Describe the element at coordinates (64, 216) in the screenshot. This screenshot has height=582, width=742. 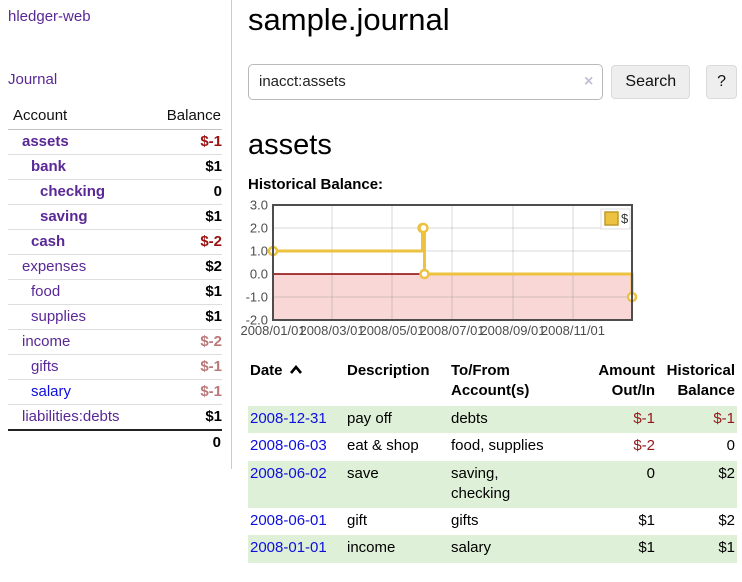
I see `account-link: saving` at that location.